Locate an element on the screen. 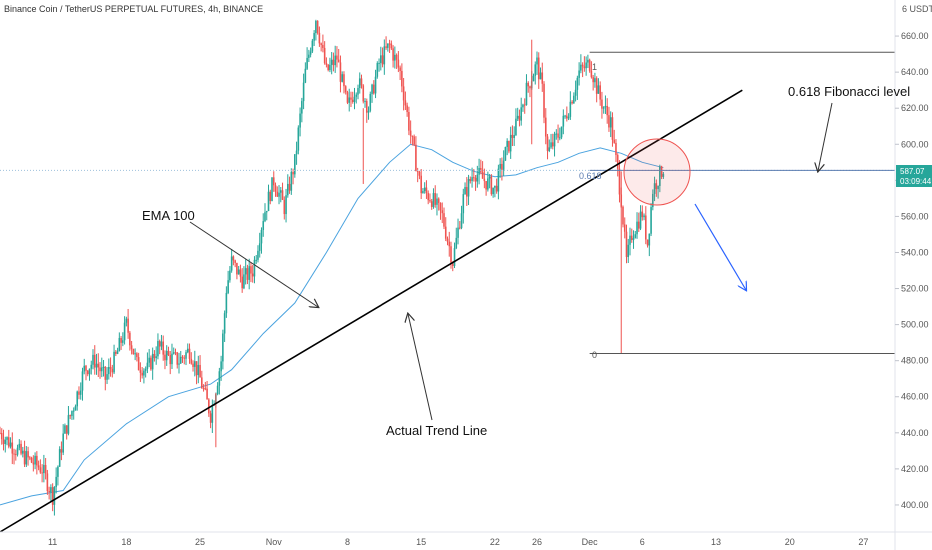 The width and height of the screenshot is (932, 550). price-tick-label: 480.00 is located at coordinates (915, 361).